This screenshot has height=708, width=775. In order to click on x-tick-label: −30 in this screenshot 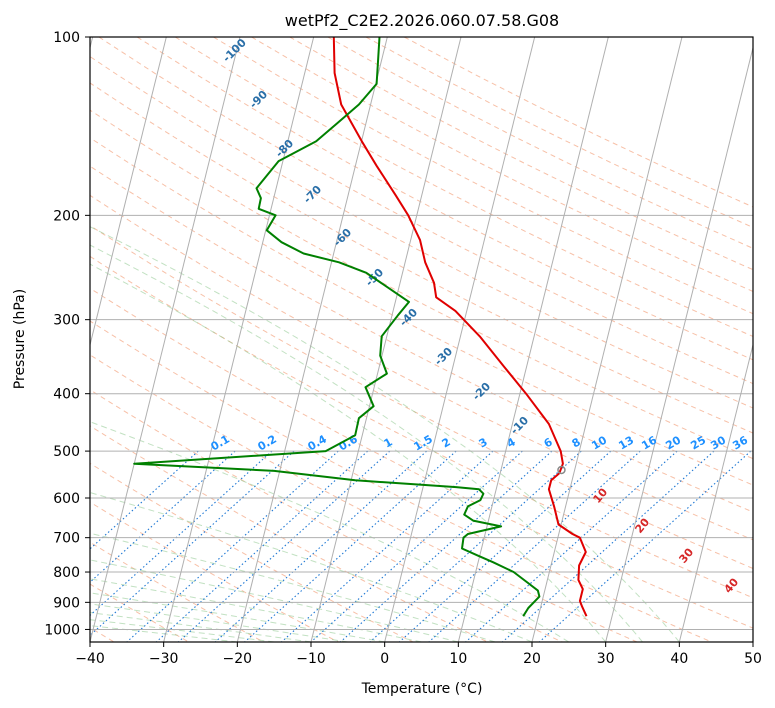, I will do `click(164, 659)`.